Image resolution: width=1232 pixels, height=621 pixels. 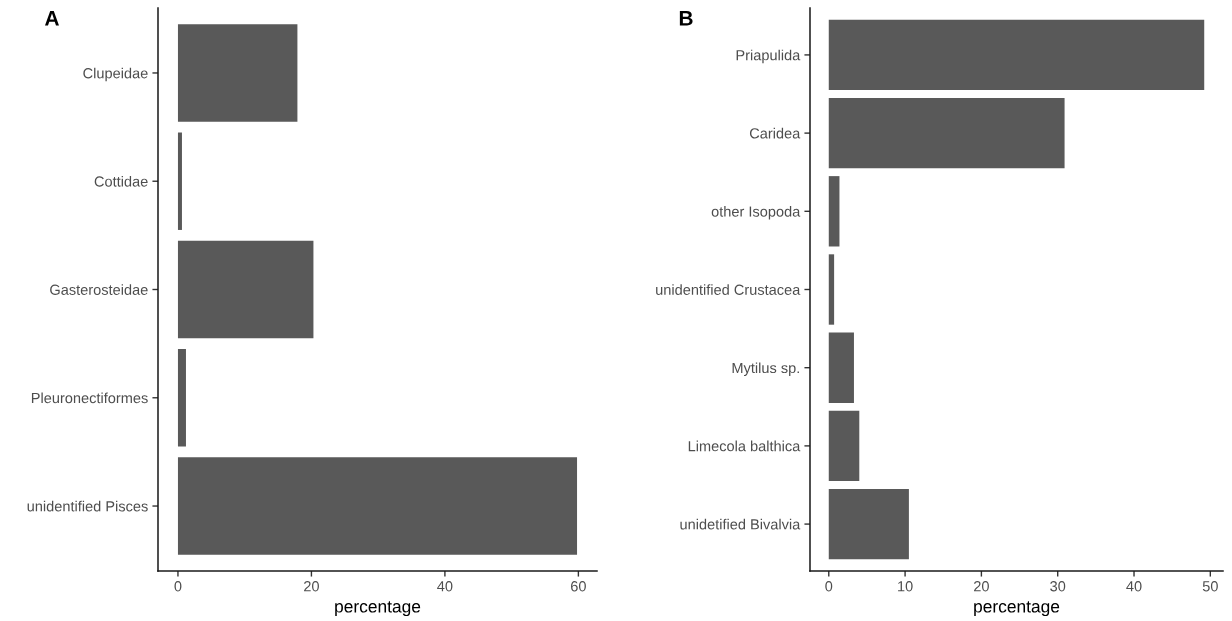 I want to click on y-tick-label: other Isopoda, so click(x=756, y=213).